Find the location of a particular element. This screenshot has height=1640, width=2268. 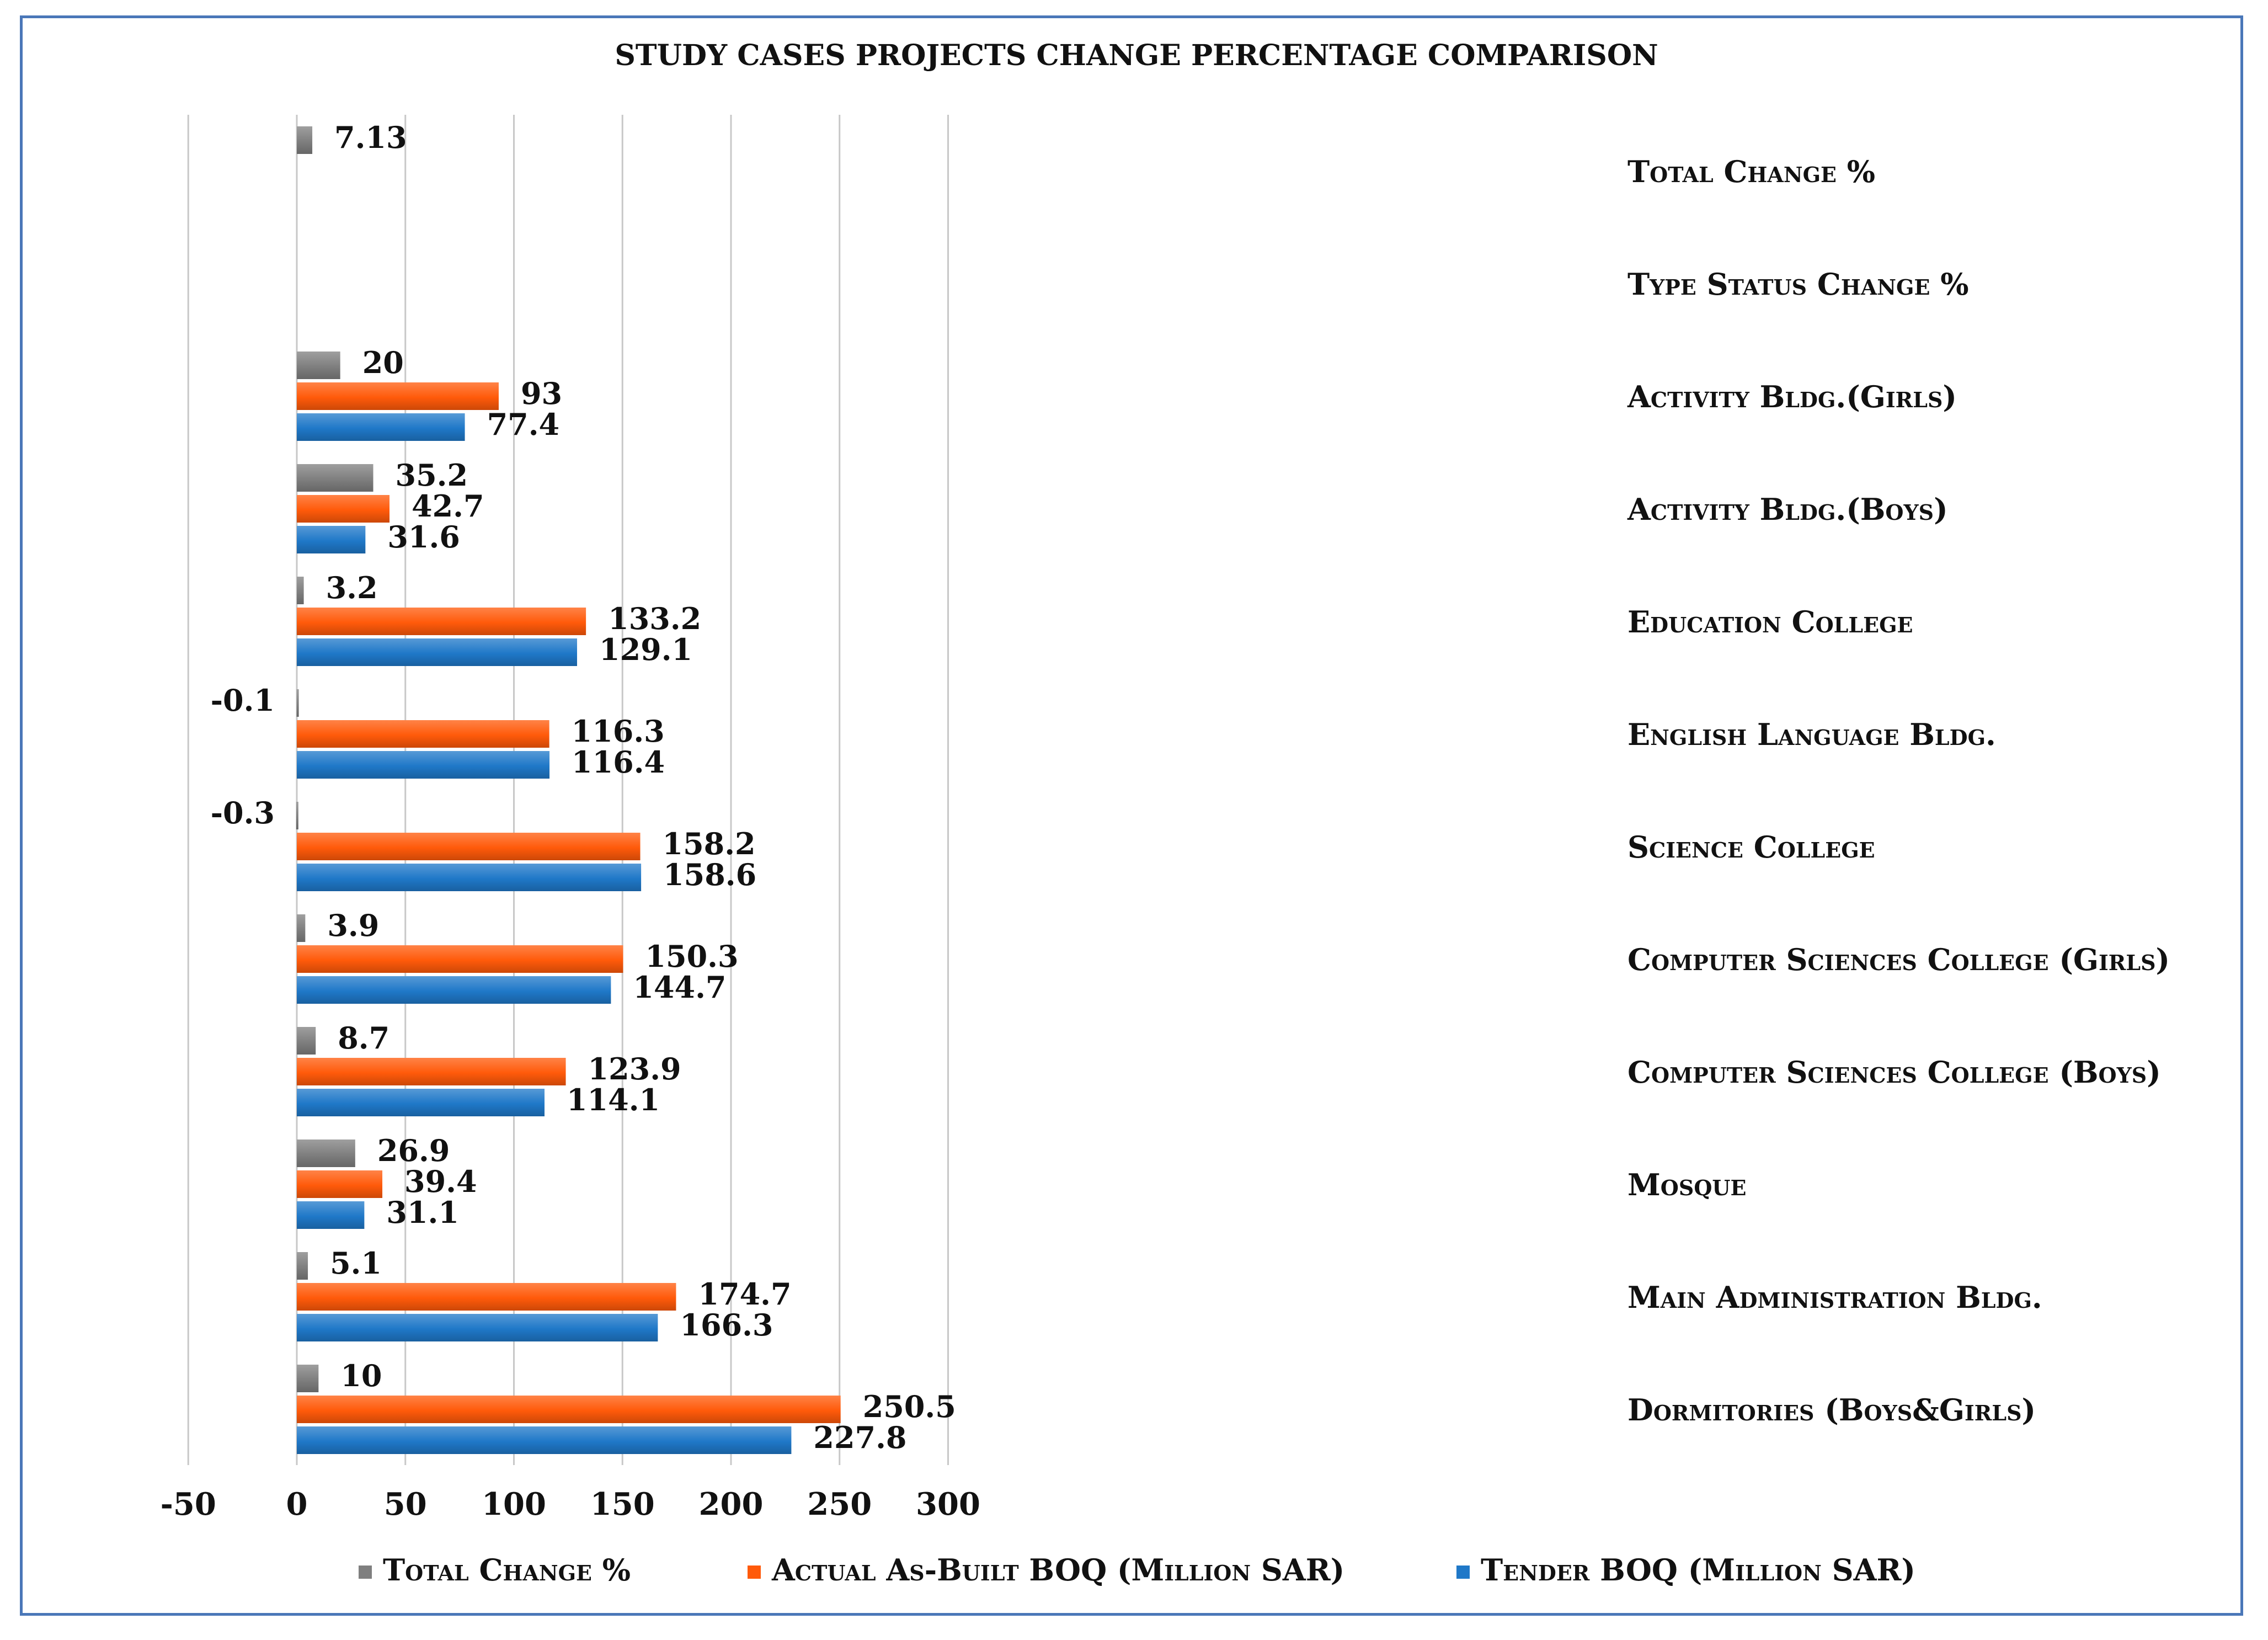

data-label-tender-boq-million-sar-activity-bldg-boys: 31.6 is located at coordinates (424, 537).